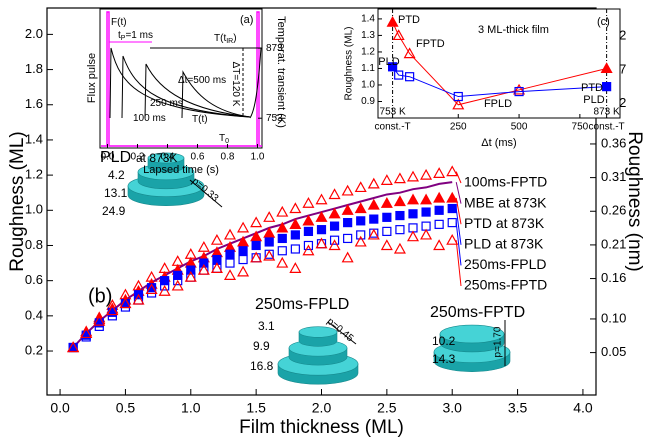  I want to click on annotation: FPLD, so click(498, 104).